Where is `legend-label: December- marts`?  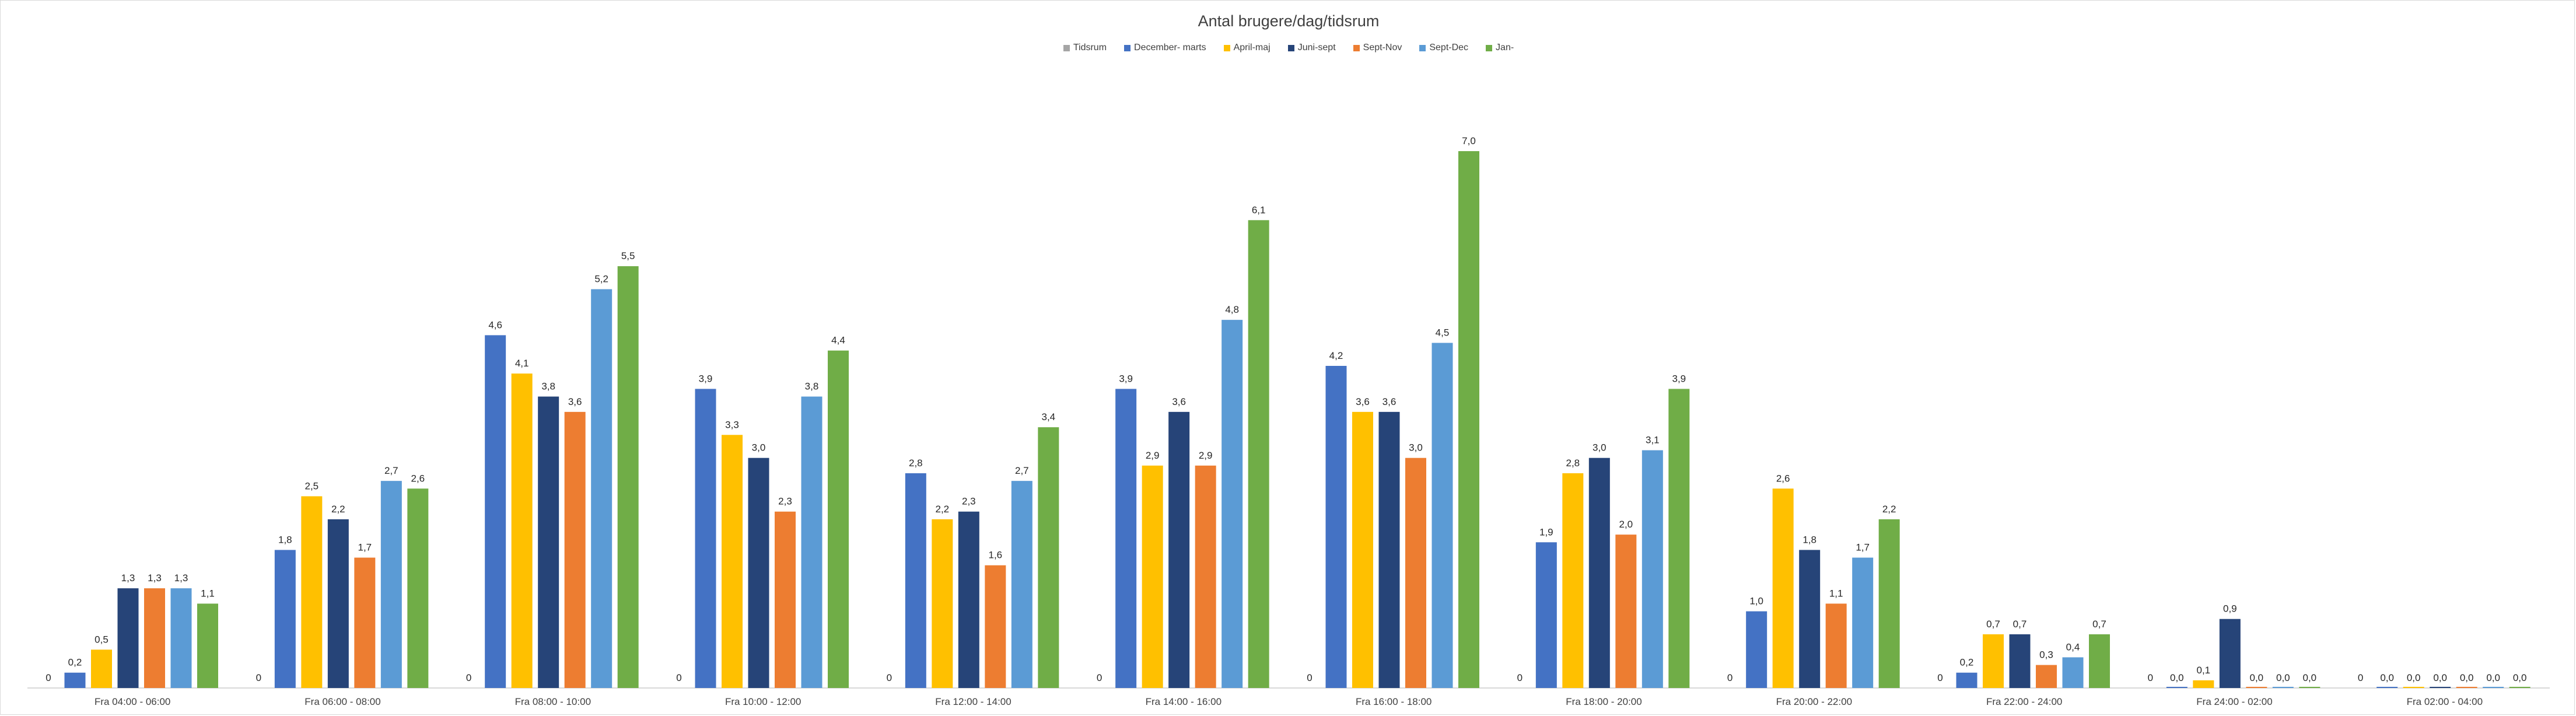
legend-label: December- marts is located at coordinates (1170, 48).